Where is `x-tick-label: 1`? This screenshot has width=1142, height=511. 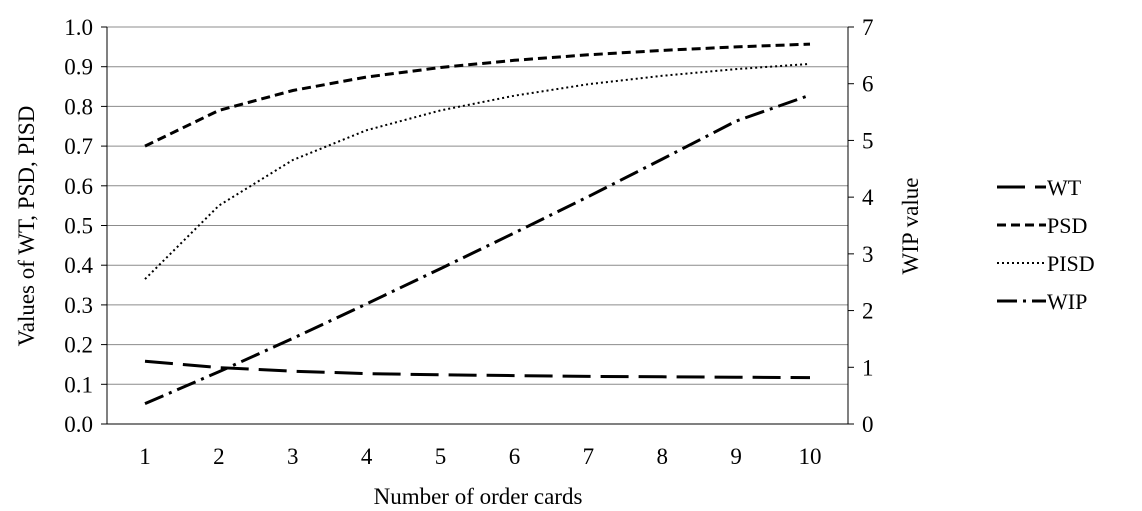
x-tick-label: 1 is located at coordinates (145, 456).